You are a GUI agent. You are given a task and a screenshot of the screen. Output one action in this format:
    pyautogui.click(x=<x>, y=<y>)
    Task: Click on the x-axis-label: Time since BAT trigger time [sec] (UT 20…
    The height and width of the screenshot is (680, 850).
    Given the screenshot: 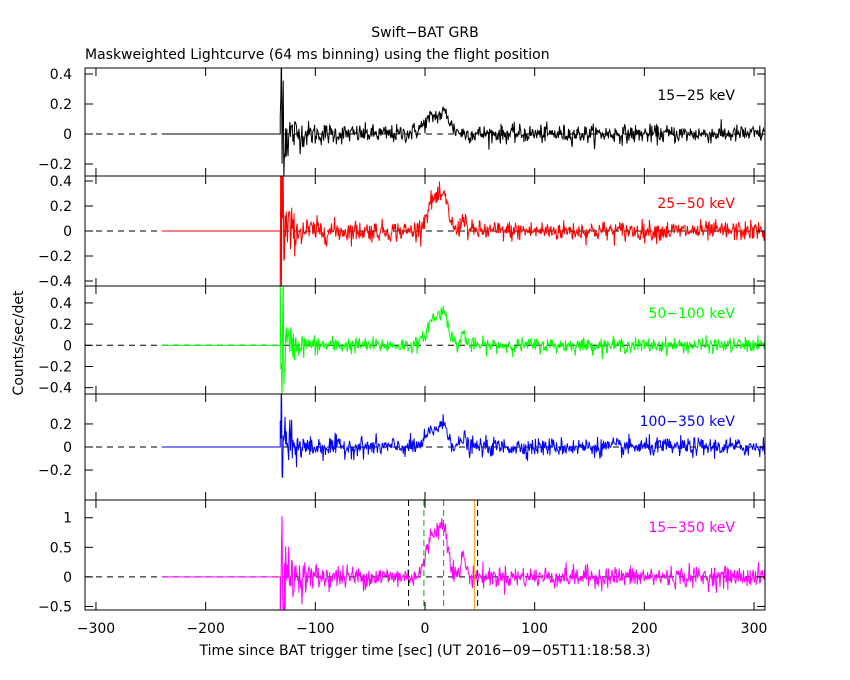 What is the action you would take?
    pyautogui.click(x=424, y=651)
    